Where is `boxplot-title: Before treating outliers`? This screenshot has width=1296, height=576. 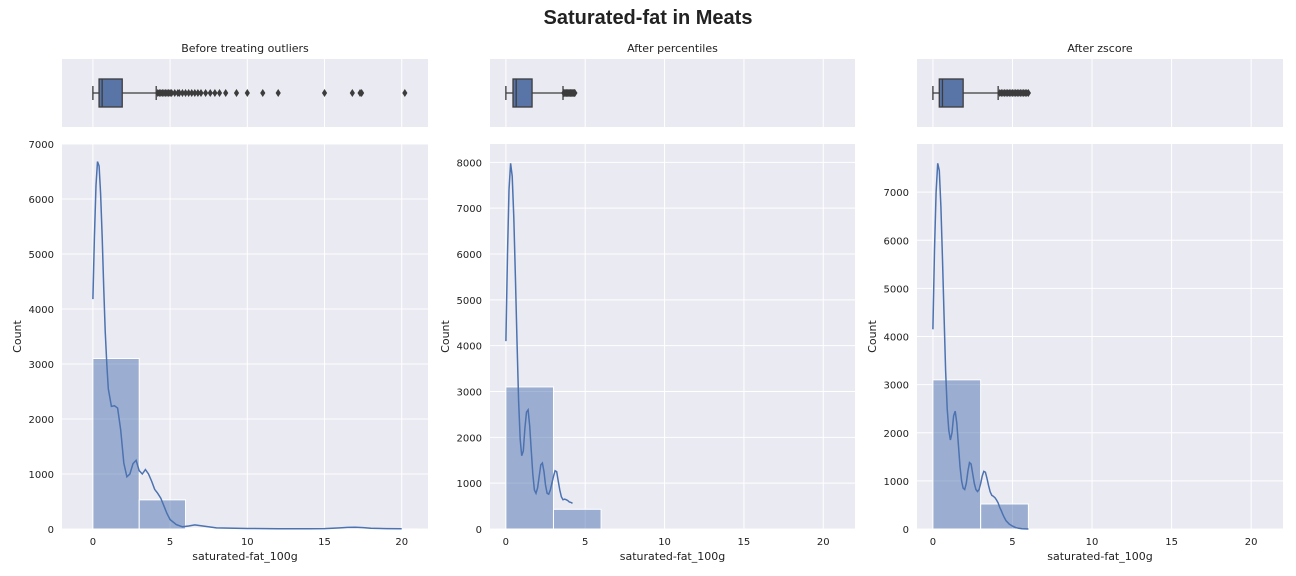
boxplot-title: Before treating outliers is located at coordinates (245, 48).